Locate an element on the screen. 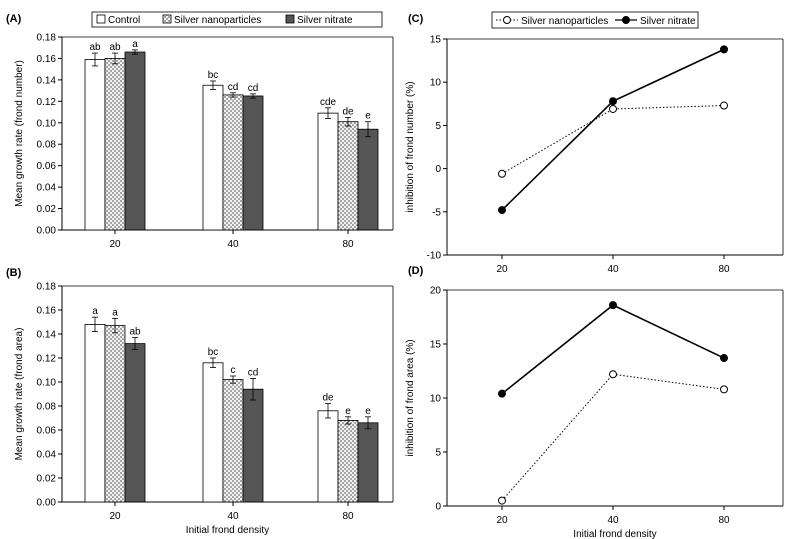 The image size is (792, 539). chart-c-xtick-label: 80 is located at coordinates (724, 269).